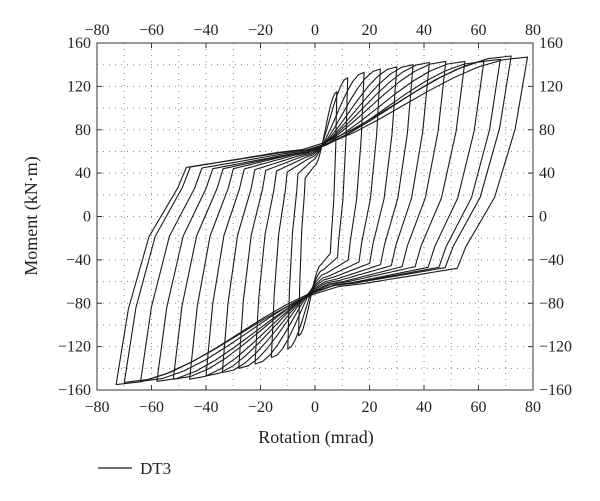  Describe the element at coordinates (205, 407) in the screenshot. I see `x-tick-label: −40` at that location.